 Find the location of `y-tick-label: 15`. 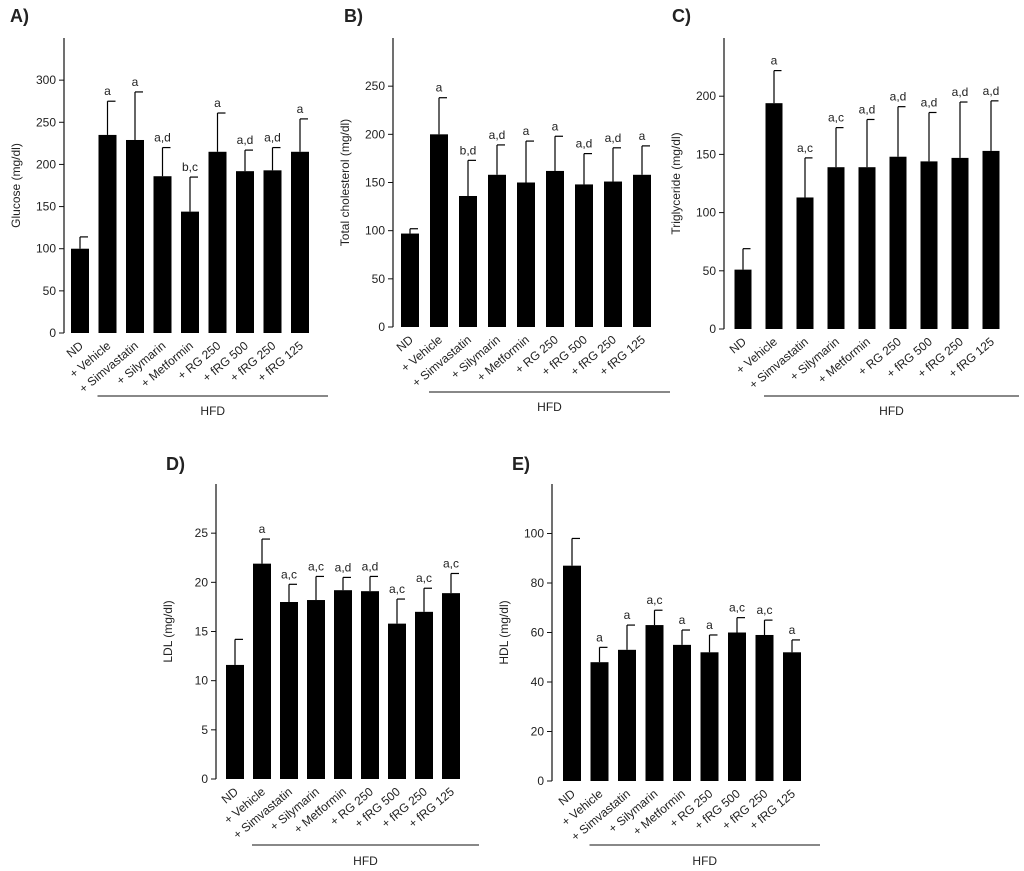

y-tick-label: 15 is located at coordinates (202, 632).